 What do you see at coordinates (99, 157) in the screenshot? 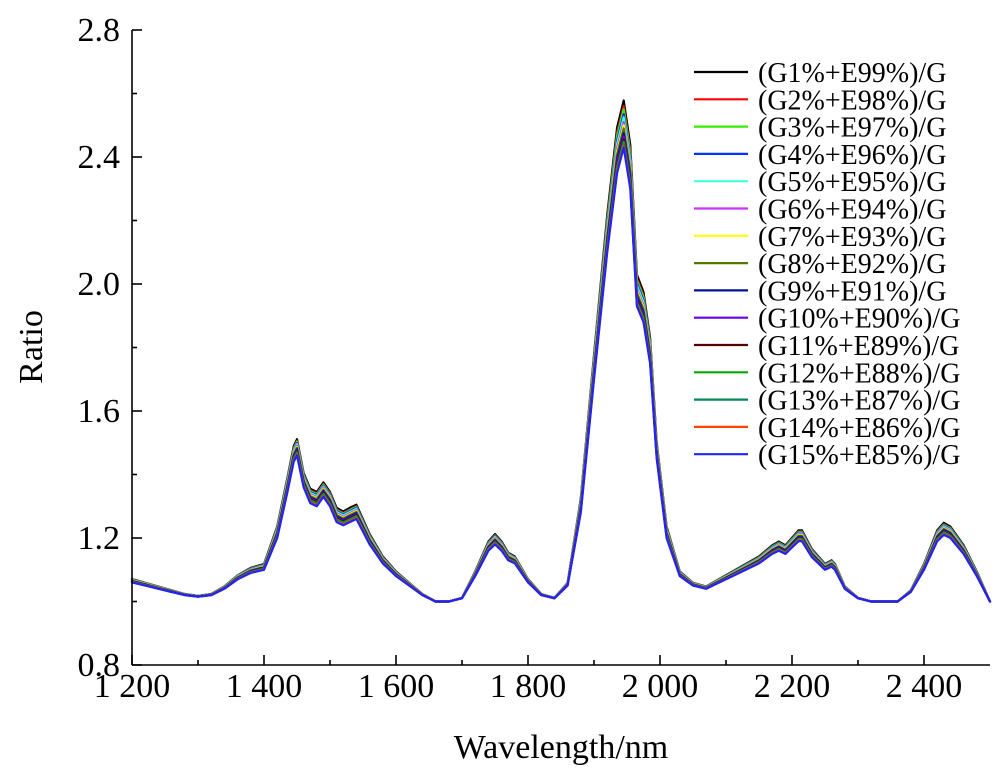
I see `y-tick-label: 2.4` at bounding box center [99, 157].